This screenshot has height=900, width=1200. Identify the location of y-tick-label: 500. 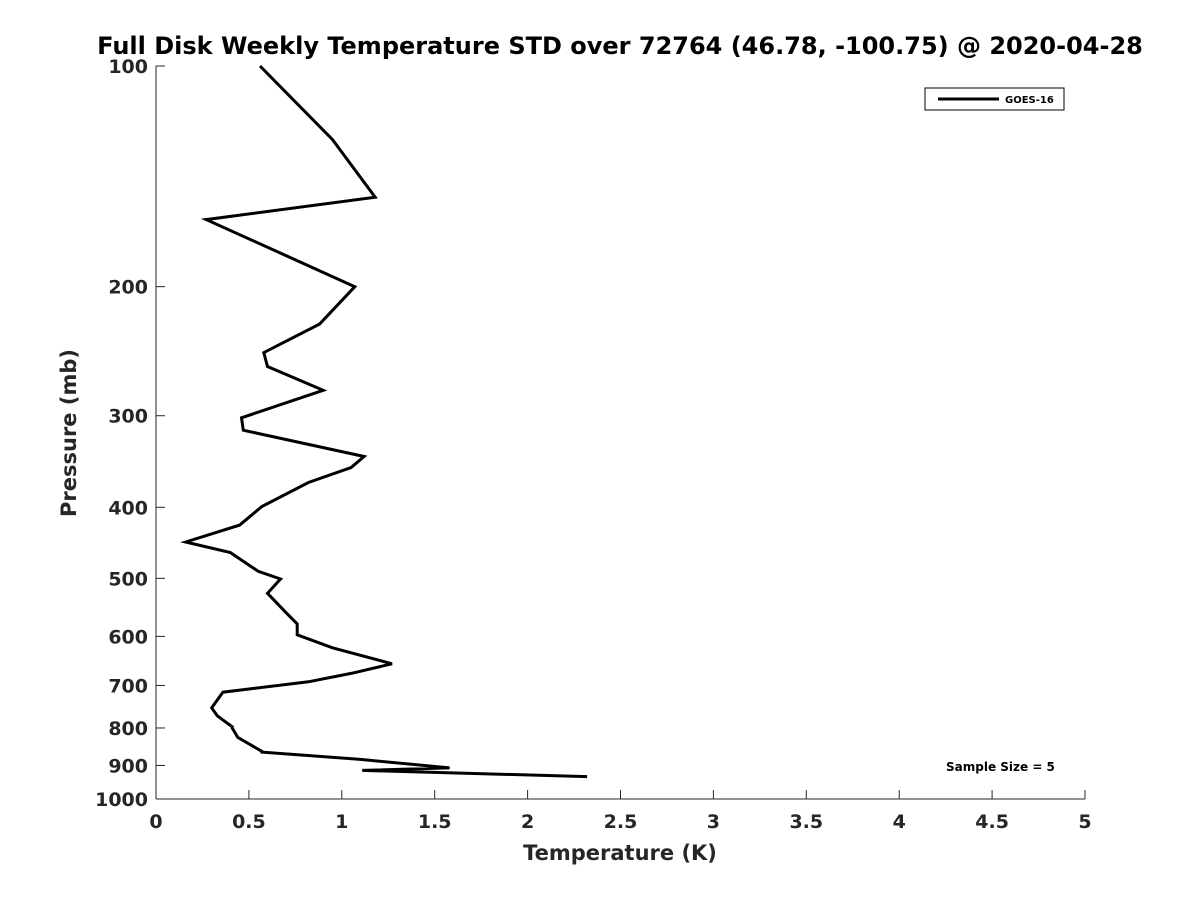
(128, 579).